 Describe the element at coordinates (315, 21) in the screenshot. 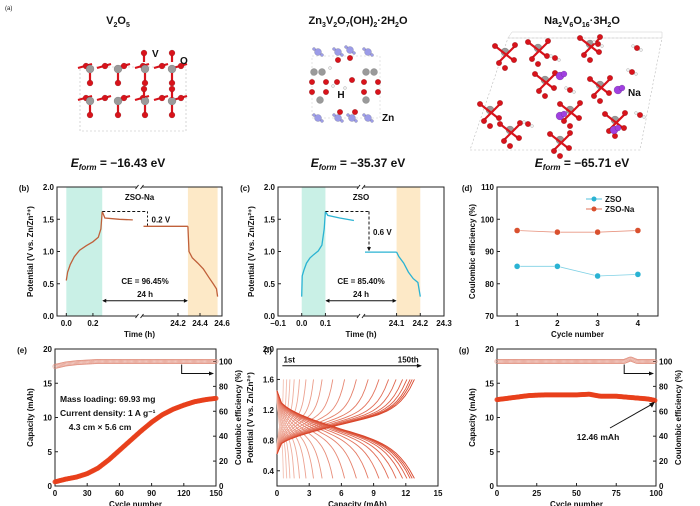

I see `formula-part: Zn` at that location.